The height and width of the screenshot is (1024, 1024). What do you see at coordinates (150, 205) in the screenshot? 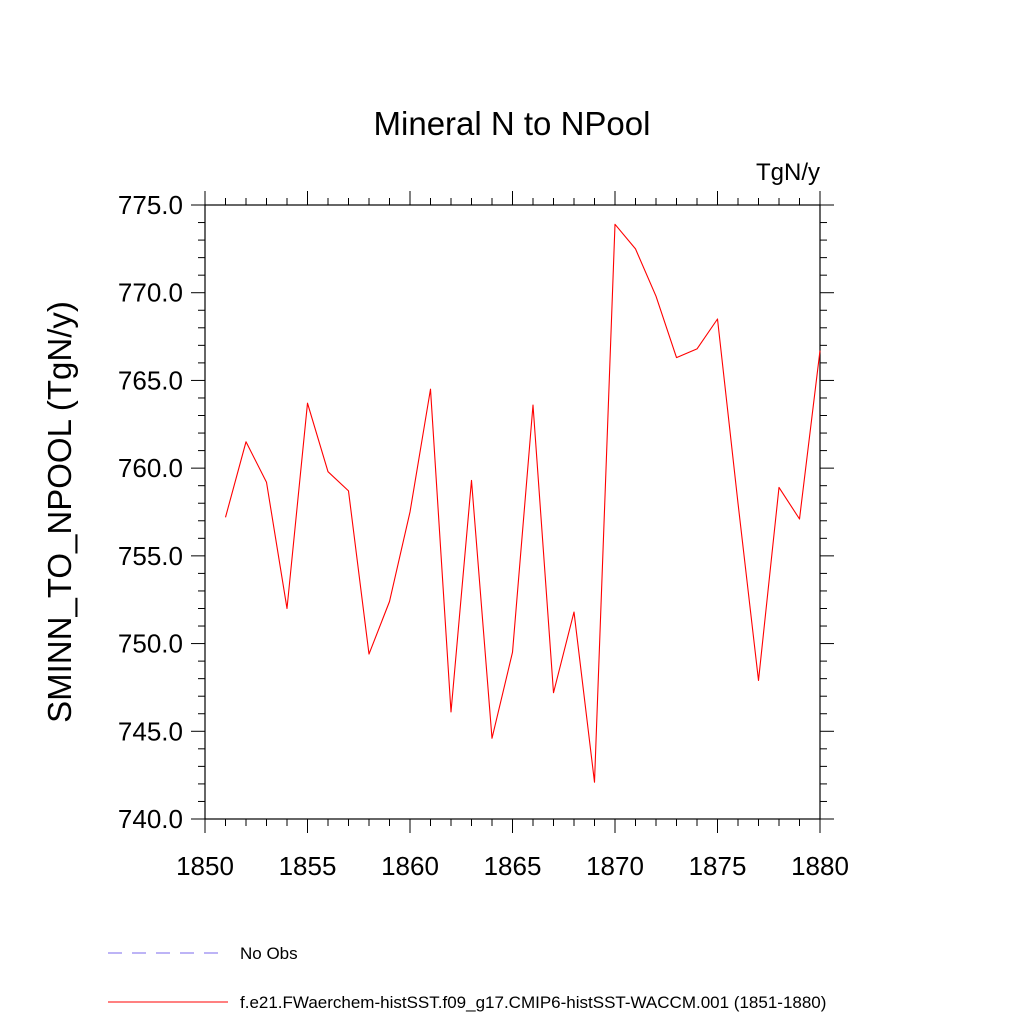
I see `y-tick-label: 775.0` at bounding box center [150, 205].